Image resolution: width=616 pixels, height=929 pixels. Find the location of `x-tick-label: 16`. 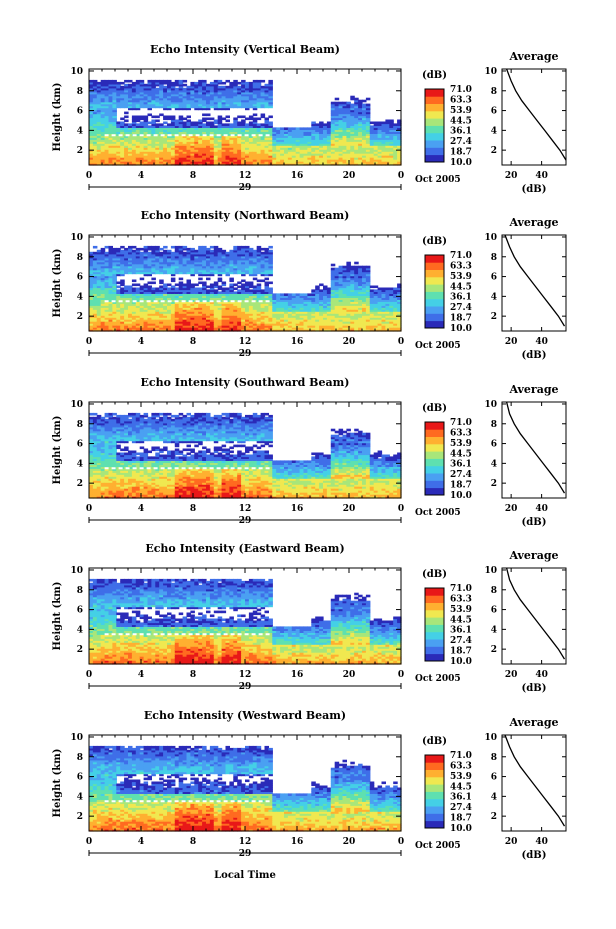

x-tick-label: 16 is located at coordinates (297, 176).